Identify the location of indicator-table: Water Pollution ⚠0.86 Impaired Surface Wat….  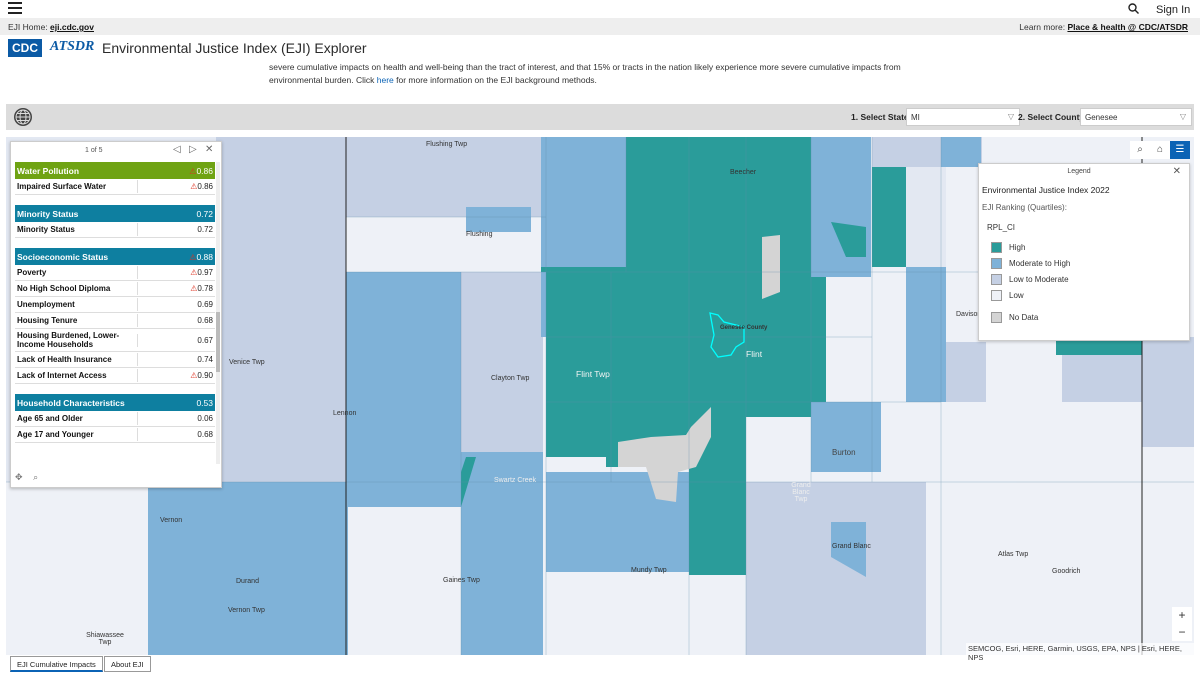
(115, 313).